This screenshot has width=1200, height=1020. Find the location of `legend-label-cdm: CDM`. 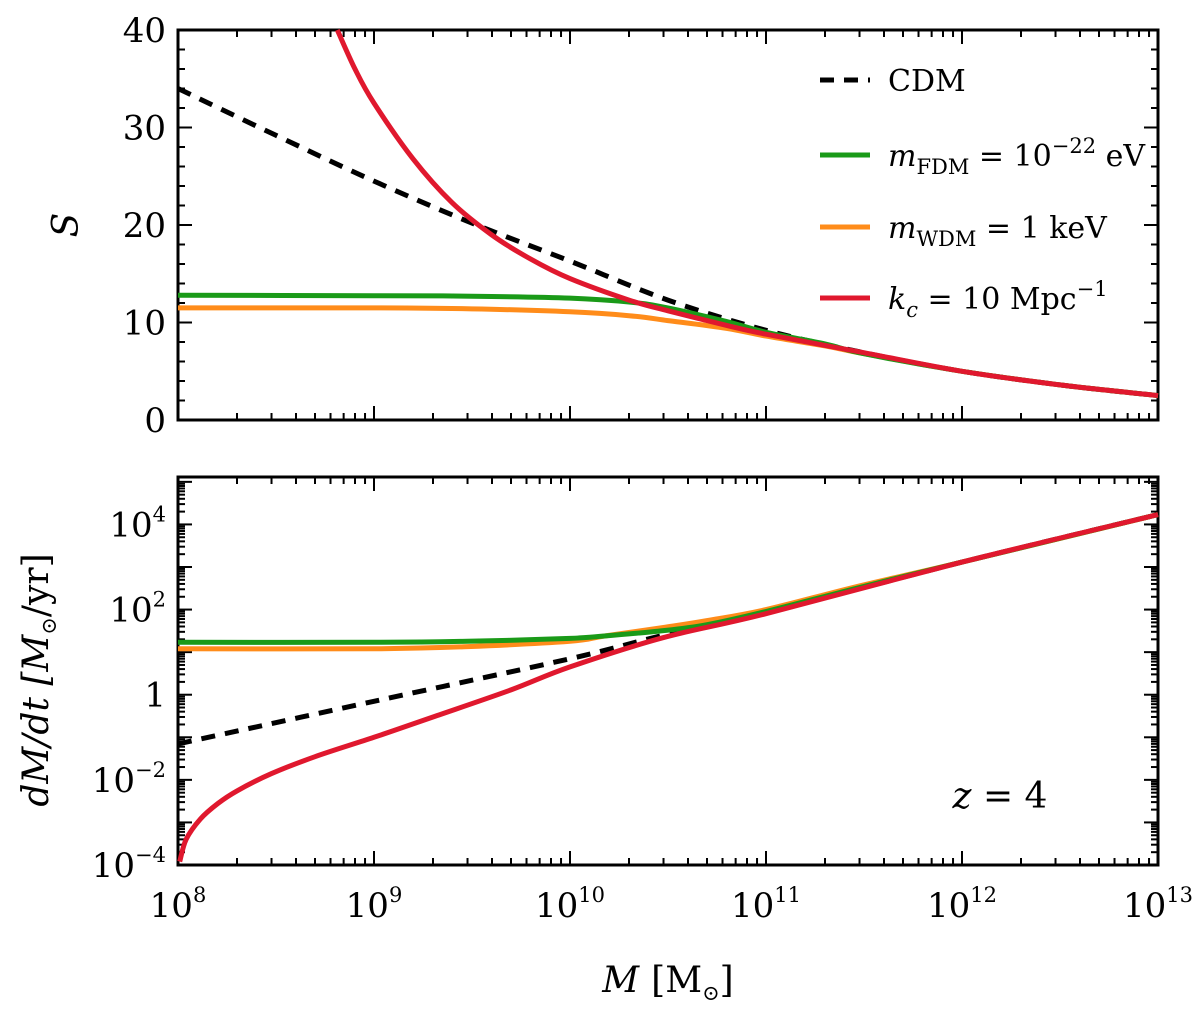

legend-label-cdm: CDM is located at coordinates (927, 81).